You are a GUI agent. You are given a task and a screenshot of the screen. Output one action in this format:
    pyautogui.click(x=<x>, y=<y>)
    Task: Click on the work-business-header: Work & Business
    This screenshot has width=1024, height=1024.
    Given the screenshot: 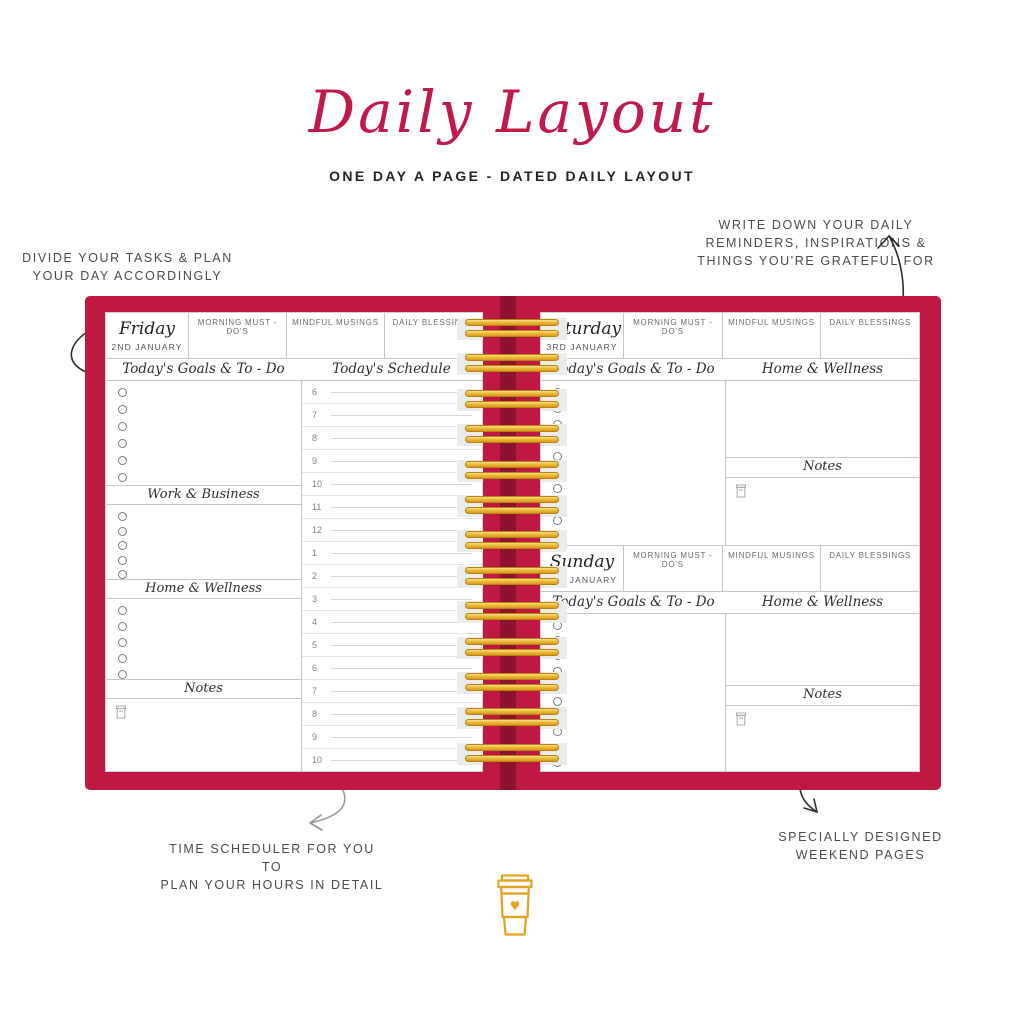 What is the action you would take?
    pyautogui.click(x=203, y=495)
    